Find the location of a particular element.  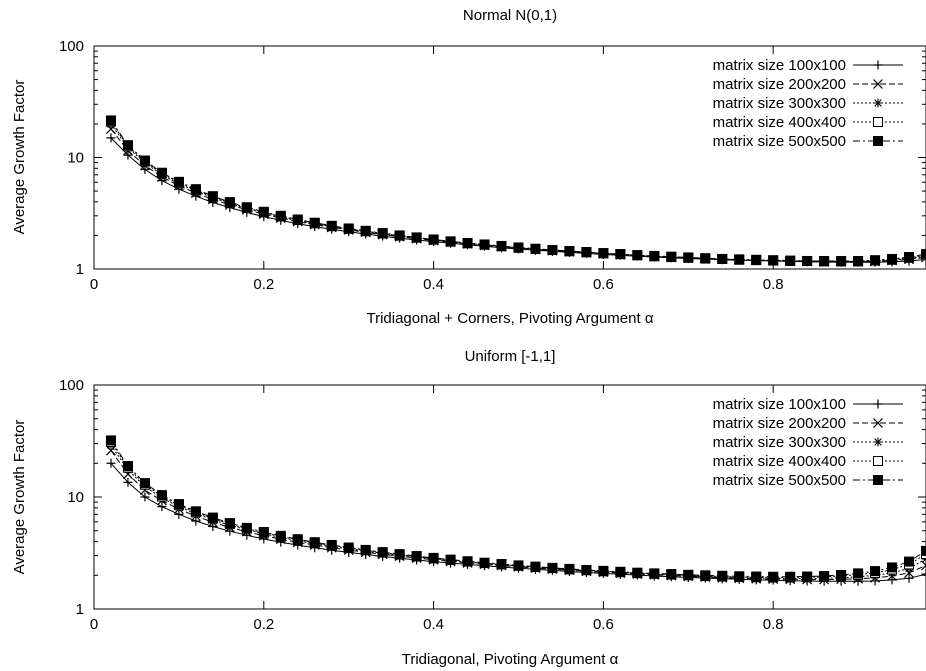

y-tick-label: 10 is located at coordinates (75, 497).